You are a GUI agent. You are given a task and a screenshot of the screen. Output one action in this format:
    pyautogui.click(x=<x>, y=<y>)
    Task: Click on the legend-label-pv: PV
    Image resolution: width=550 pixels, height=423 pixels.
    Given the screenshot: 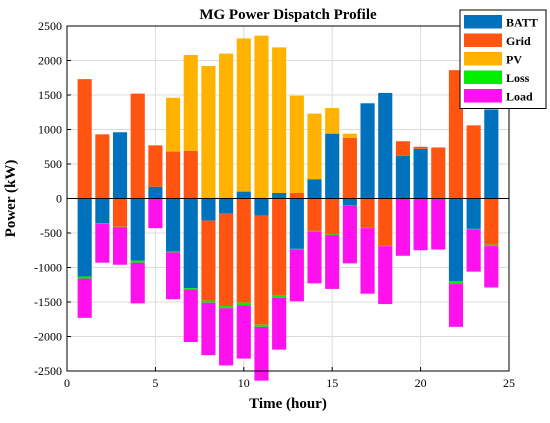 What is the action you would take?
    pyautogui.click(x=514, y=60)
    